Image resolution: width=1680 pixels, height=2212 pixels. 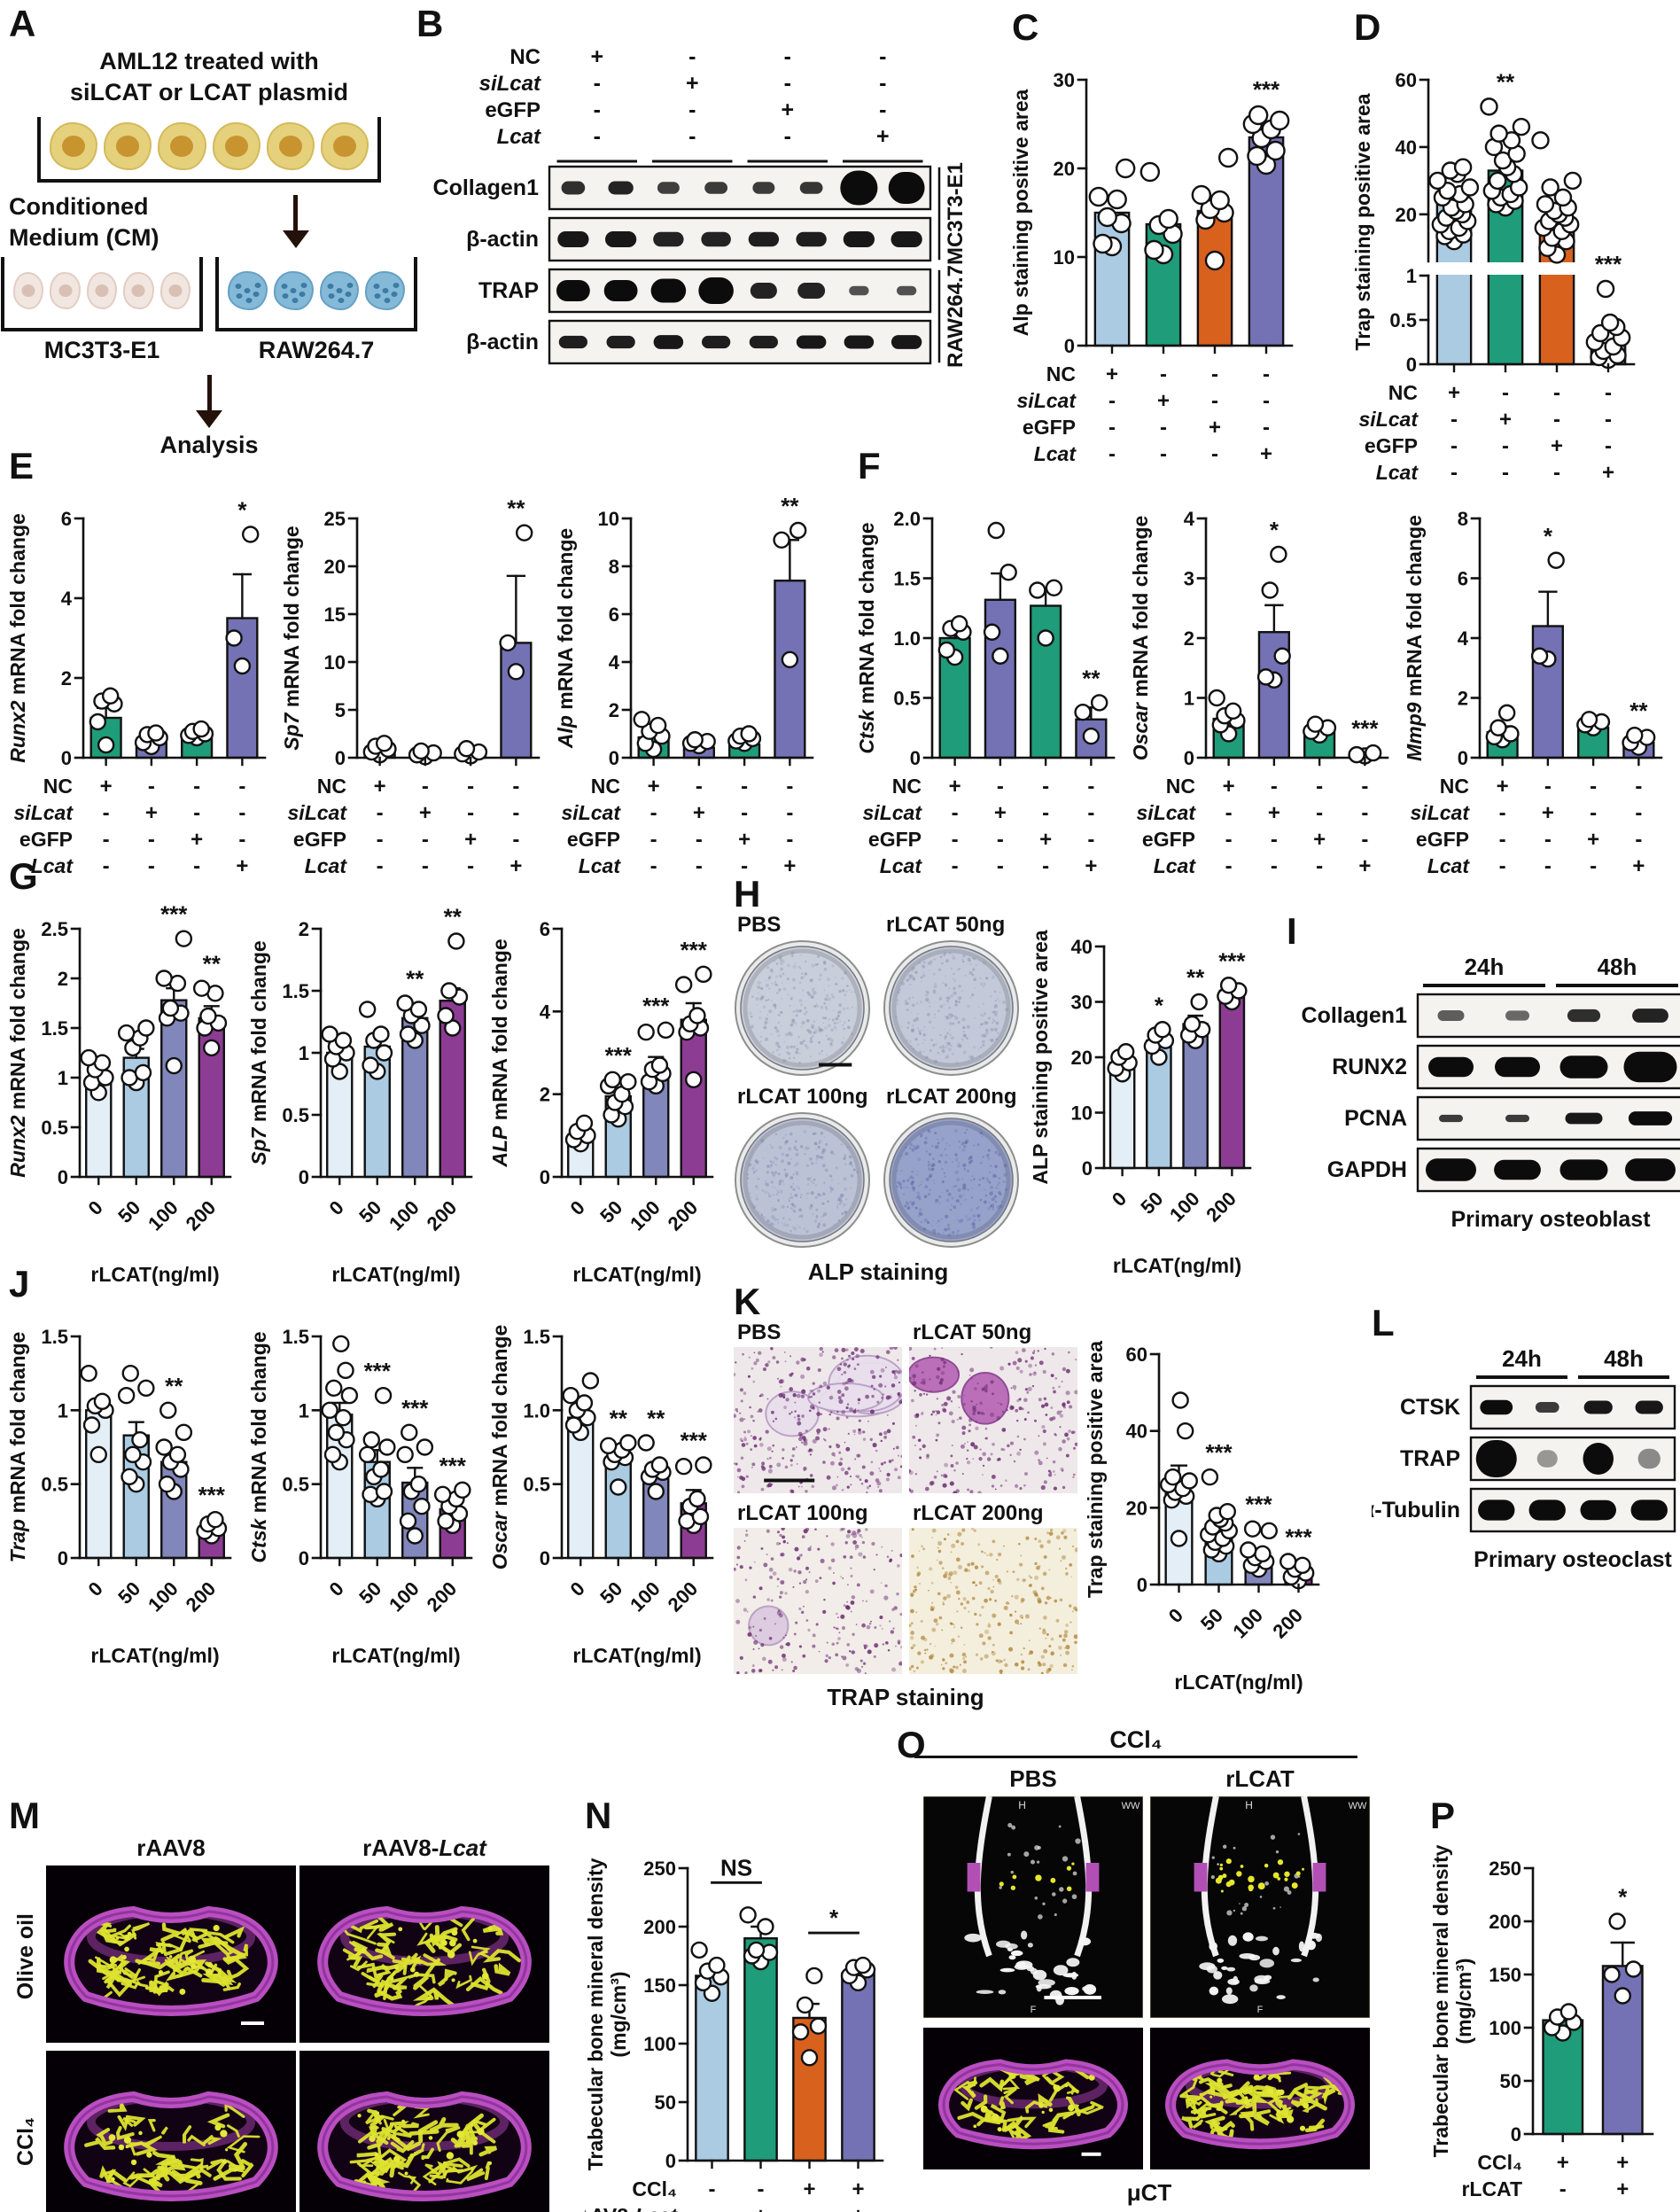 I want to click on panel-h-letter: H, so click(x=747, y=894).